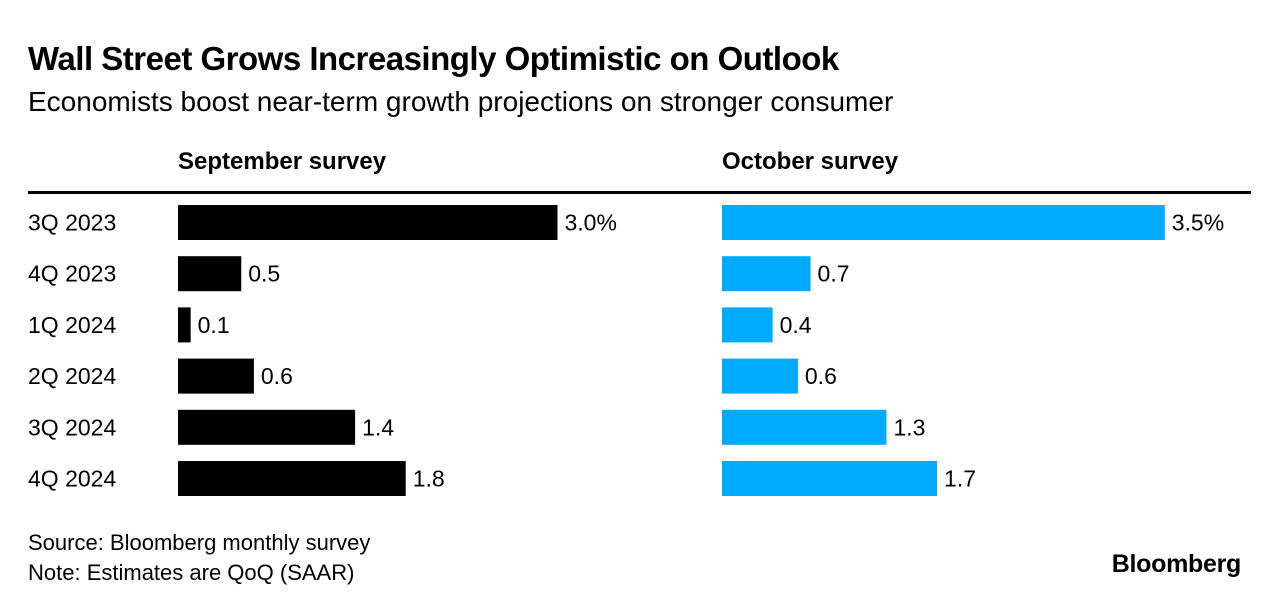  I want to click on data-label: 1.7, so click(960, 479).